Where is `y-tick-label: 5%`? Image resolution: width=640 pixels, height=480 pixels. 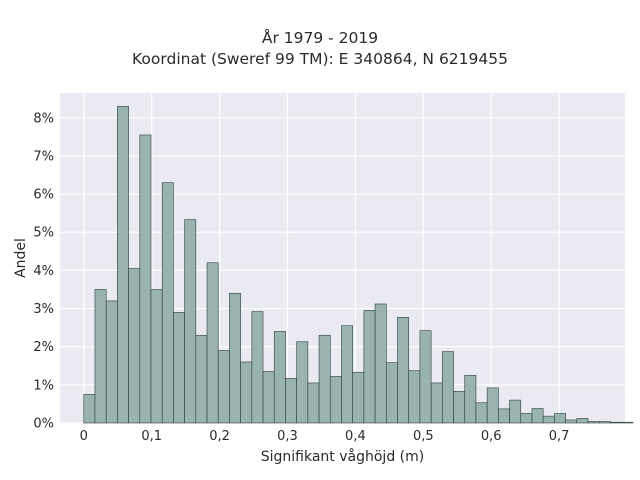
y-tick-label: 5% is located at coordinates (43, 233).